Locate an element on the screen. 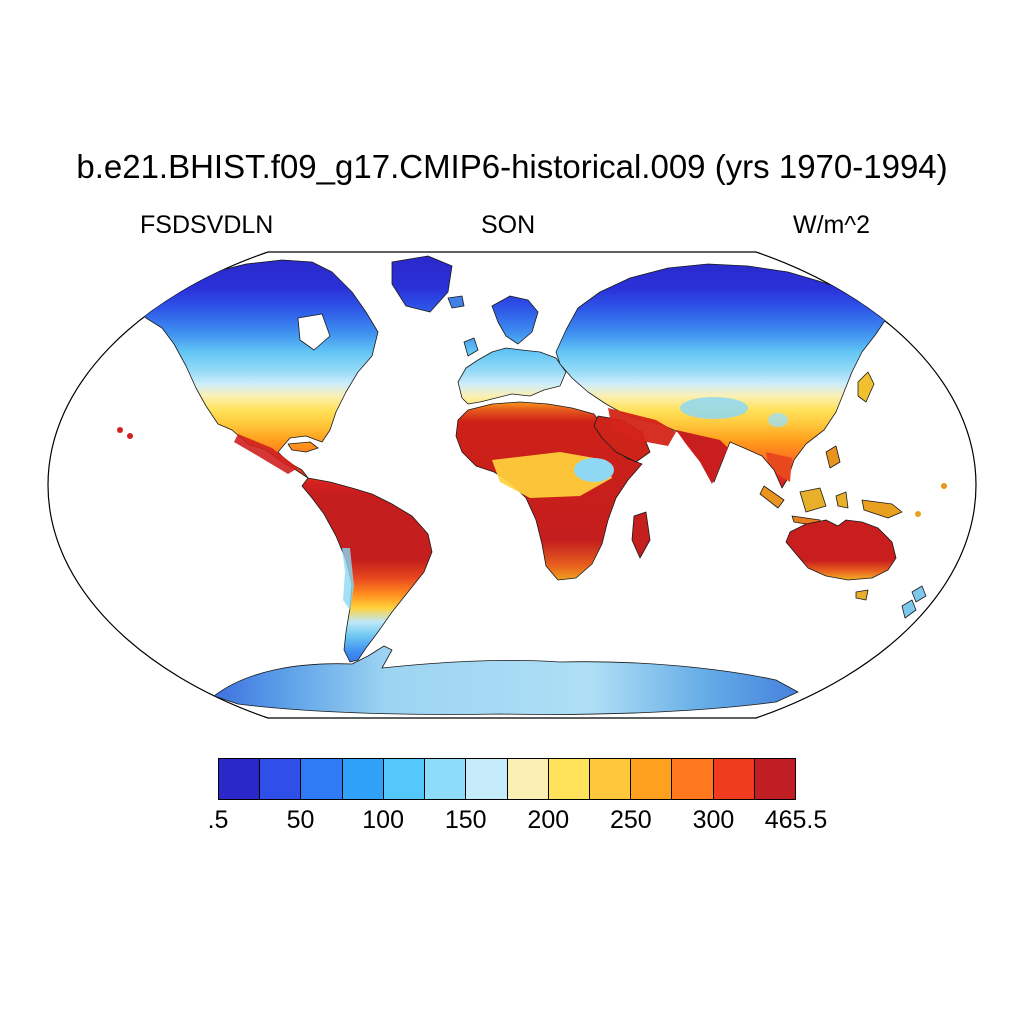 This screenshot has height=1024, width=1024. island-borneo is located at coordinates (813, 500).